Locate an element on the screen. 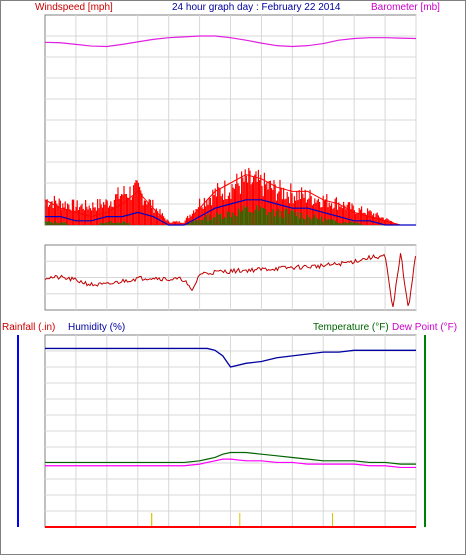 This screenshot has height=555, width=466. direction-panel is located at coordinates (230, 277).